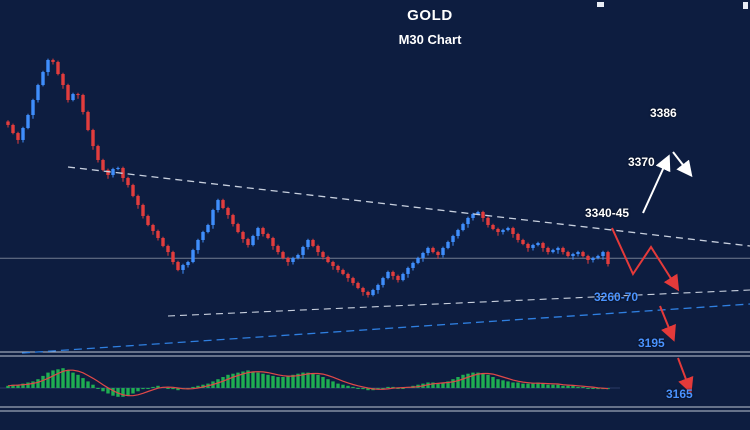 The height and width of the screenshot is (430, 750). What do you see at coordinates (616, 297) in the screenshot?
I see `price-annotation-3260-70: 3260-70` at bounding box center [616, 297].